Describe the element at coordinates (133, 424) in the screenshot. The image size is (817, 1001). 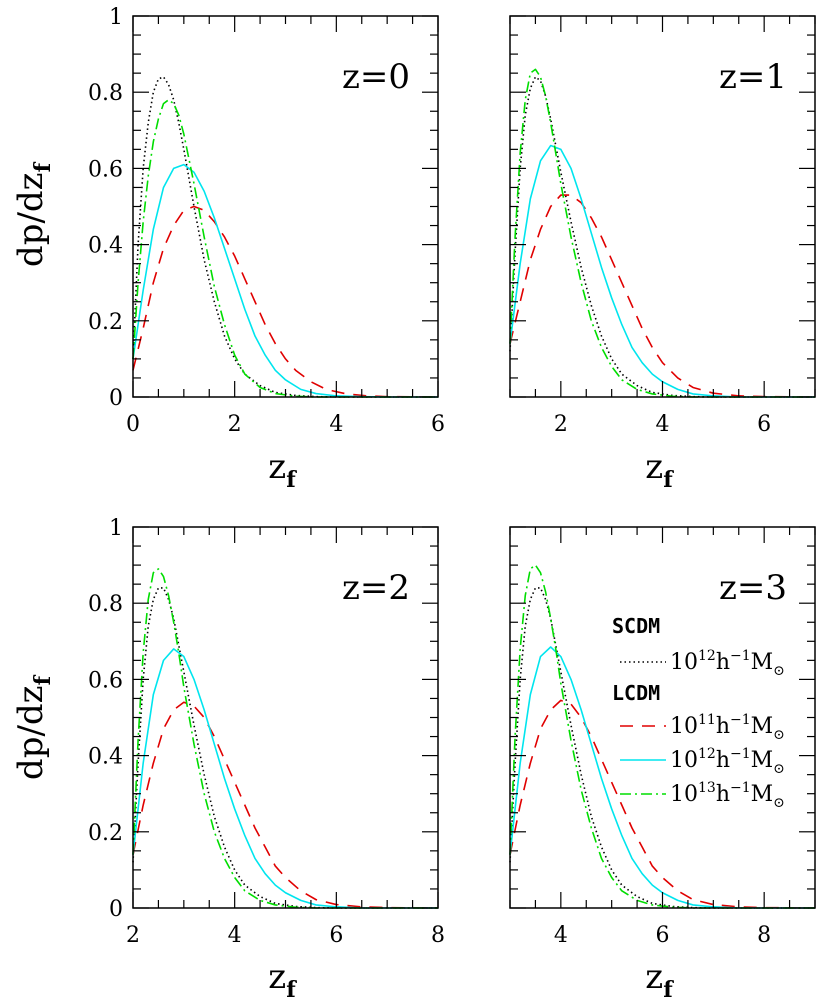
I see `x-tick-label: 0` at that location.